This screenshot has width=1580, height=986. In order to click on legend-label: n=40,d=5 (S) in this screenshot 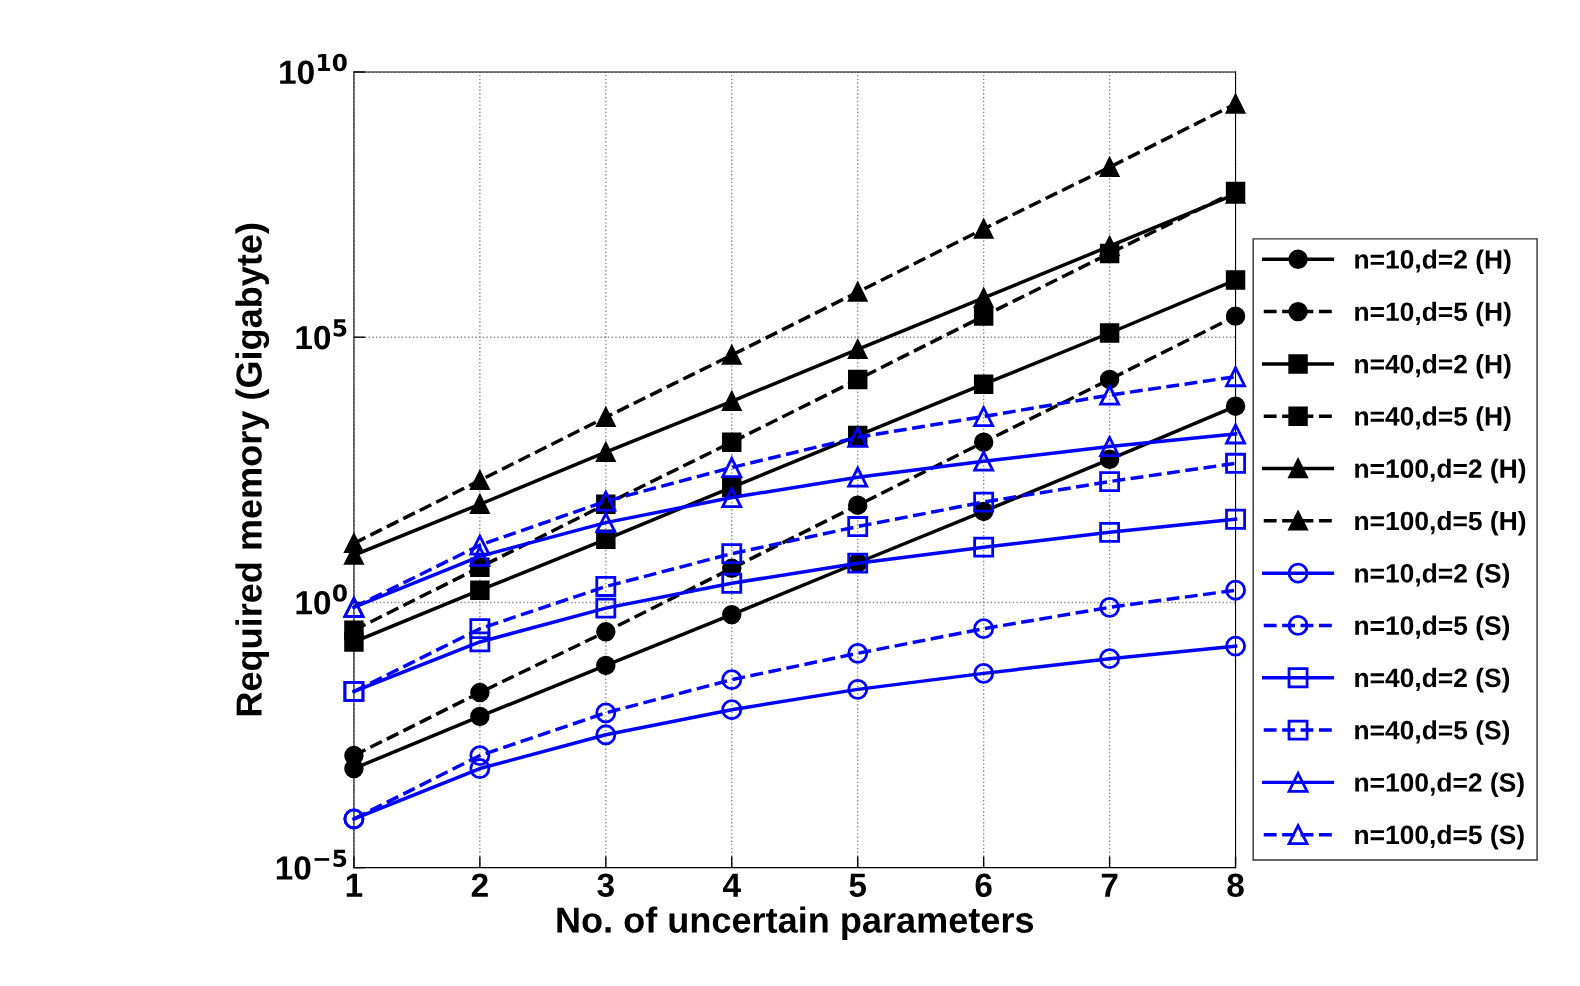, I will do `click(1432, 732)`.